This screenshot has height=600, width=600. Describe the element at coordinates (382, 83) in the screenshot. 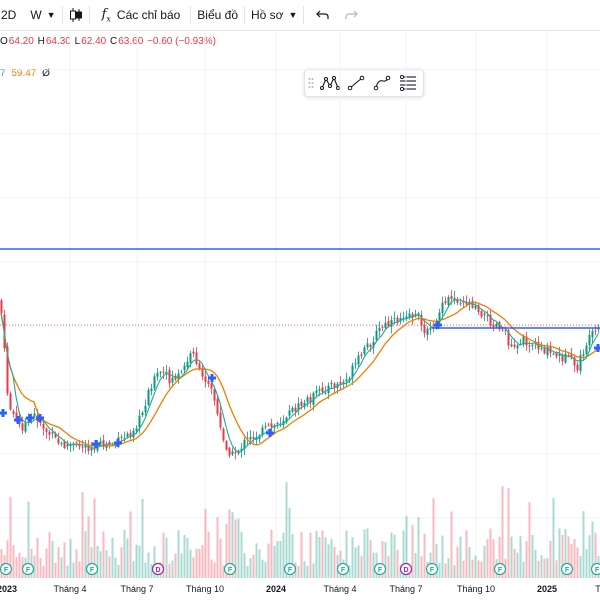

I see `curve-tool-button` at that location.